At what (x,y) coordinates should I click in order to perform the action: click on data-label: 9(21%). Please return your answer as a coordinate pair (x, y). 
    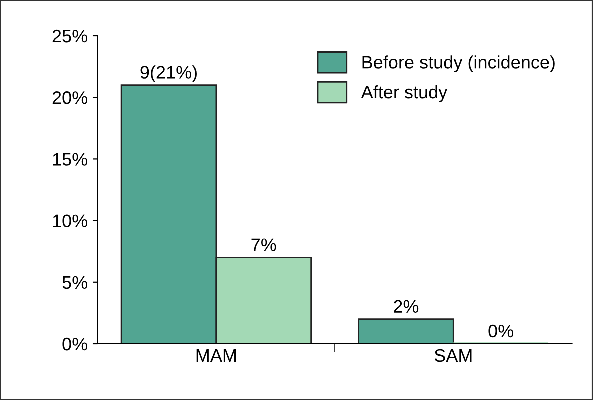
    Looking at the image, I should click on (168, 74).